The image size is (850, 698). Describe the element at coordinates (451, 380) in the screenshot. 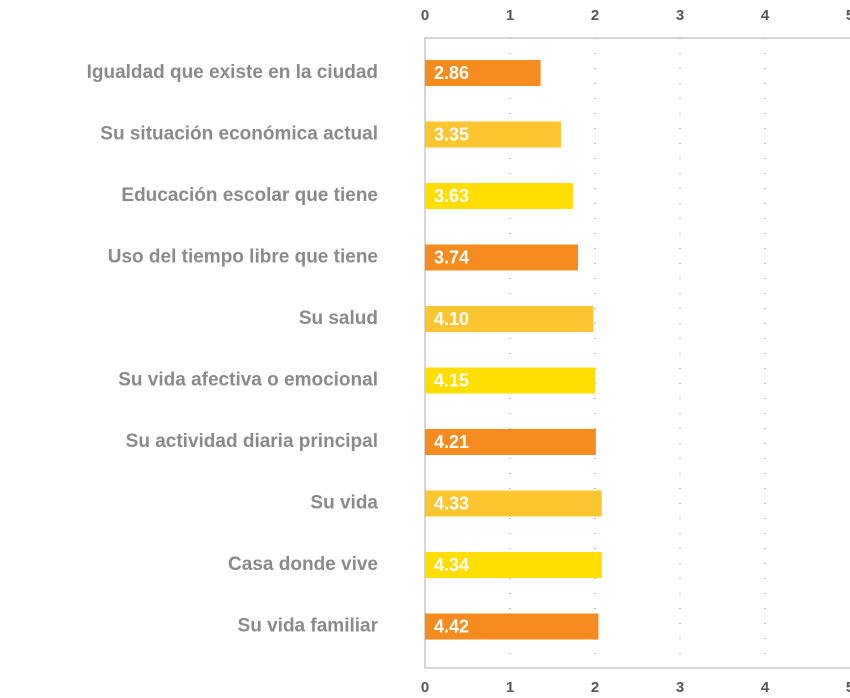

I see `bar-label: 4.15` at that location.